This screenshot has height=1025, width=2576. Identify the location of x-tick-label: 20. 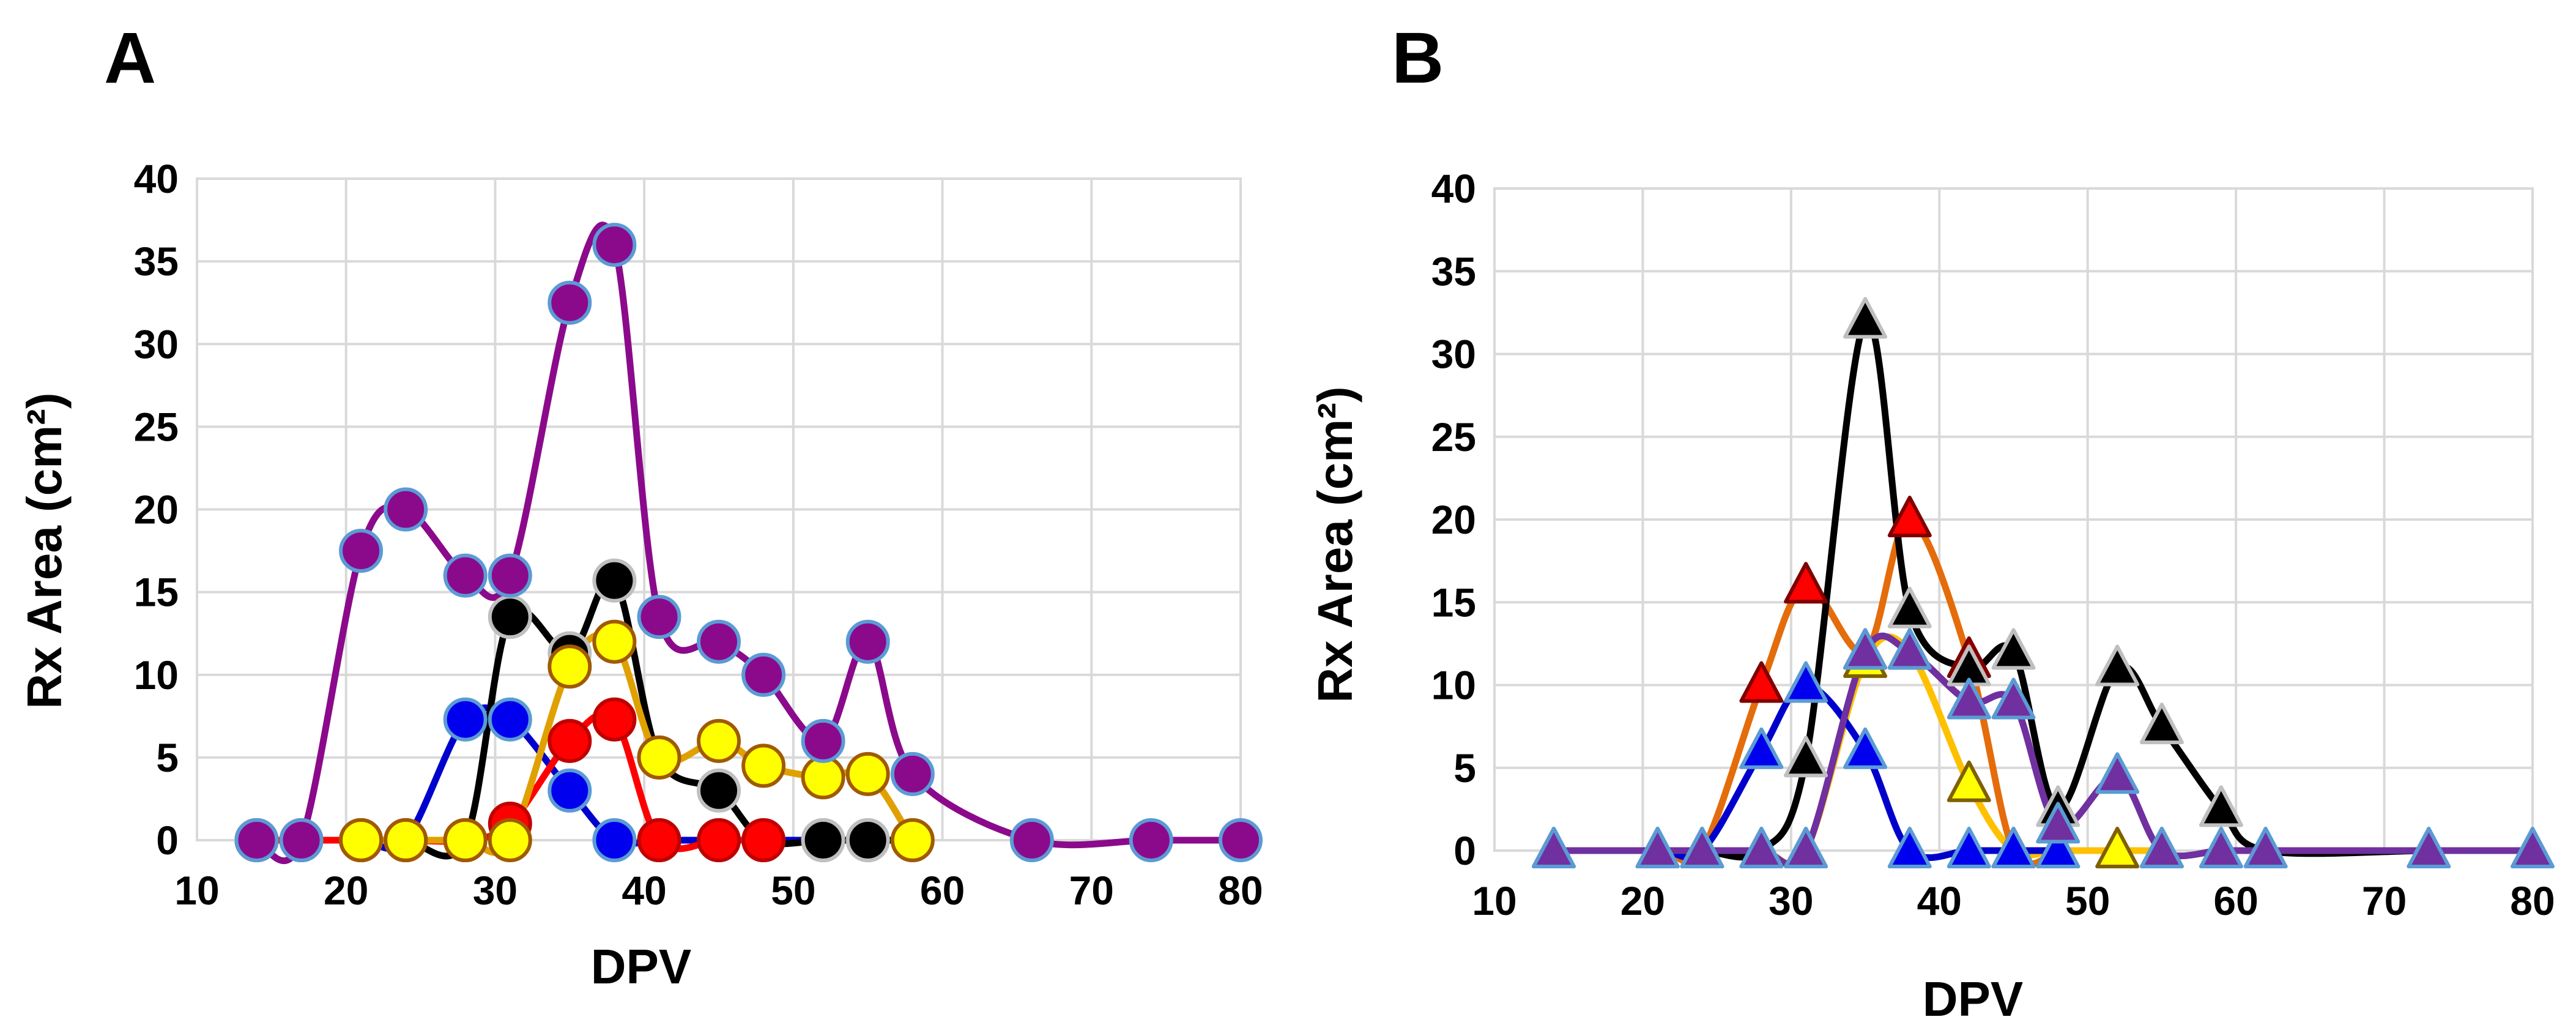
(346, 890).